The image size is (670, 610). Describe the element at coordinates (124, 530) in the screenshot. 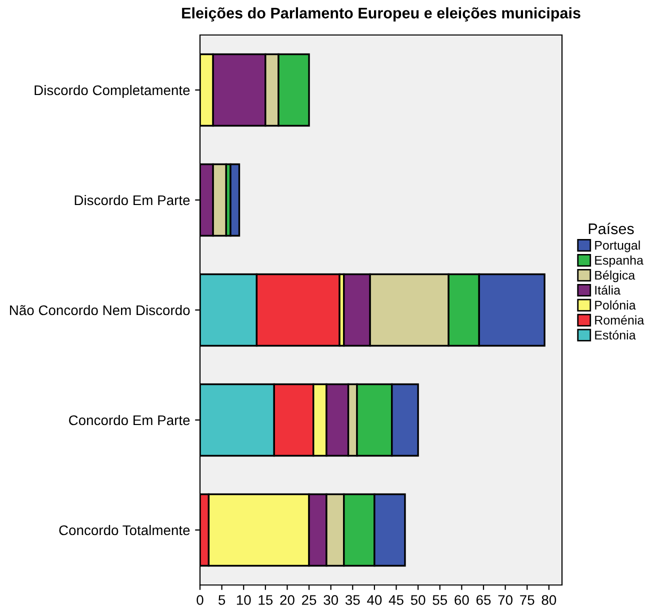

I see `y-tick-label: Concordo Totalmente` at that location.